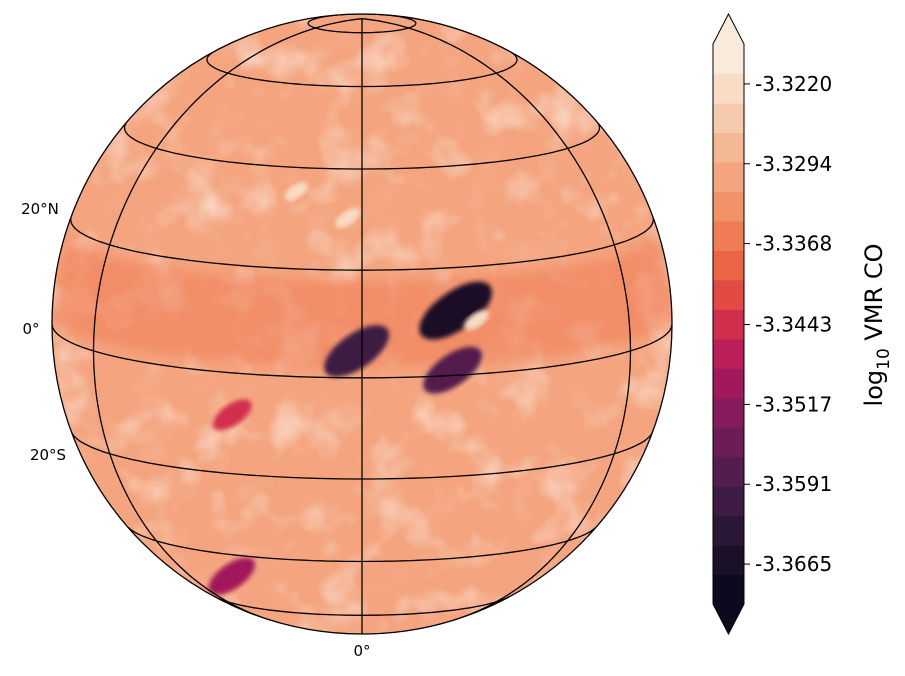 The width and height of the screenshot is (905, 676). Describe the element at coordinates (43, 332) in the screenshot. I see `latitude-labels: 20°N 0° 20°S` at that location.